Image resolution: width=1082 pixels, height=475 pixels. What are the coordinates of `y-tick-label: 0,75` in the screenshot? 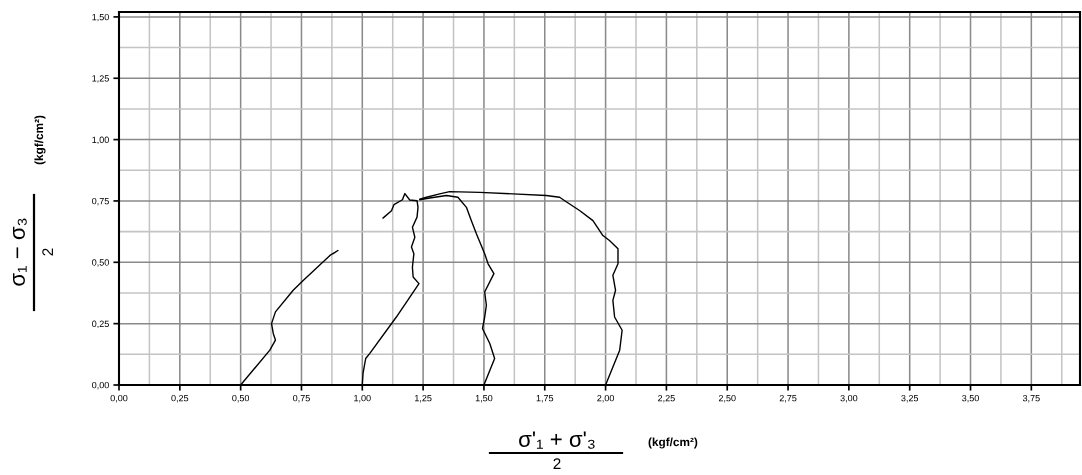 It's located at (100, 201).